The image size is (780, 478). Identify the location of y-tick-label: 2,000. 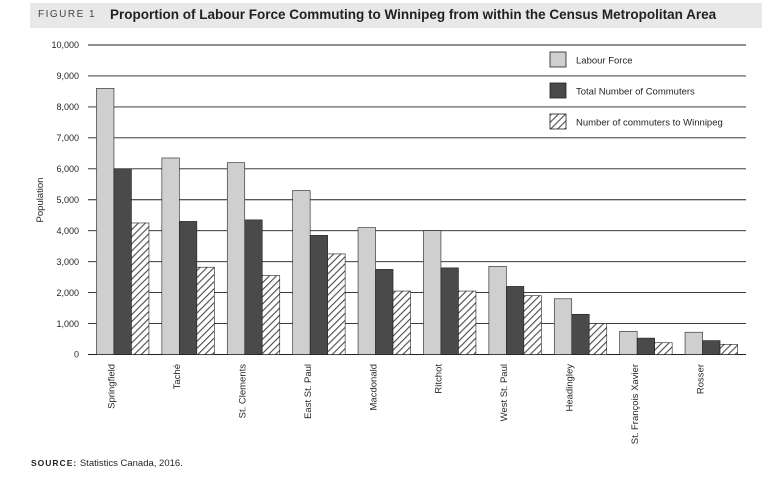
(67, 293).